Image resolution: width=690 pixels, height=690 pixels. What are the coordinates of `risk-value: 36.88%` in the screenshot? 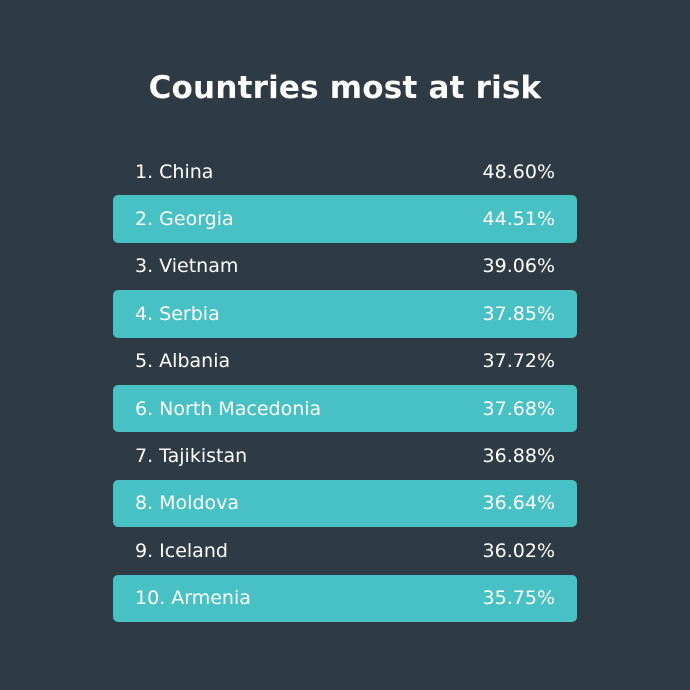 It's located at (518, 456).